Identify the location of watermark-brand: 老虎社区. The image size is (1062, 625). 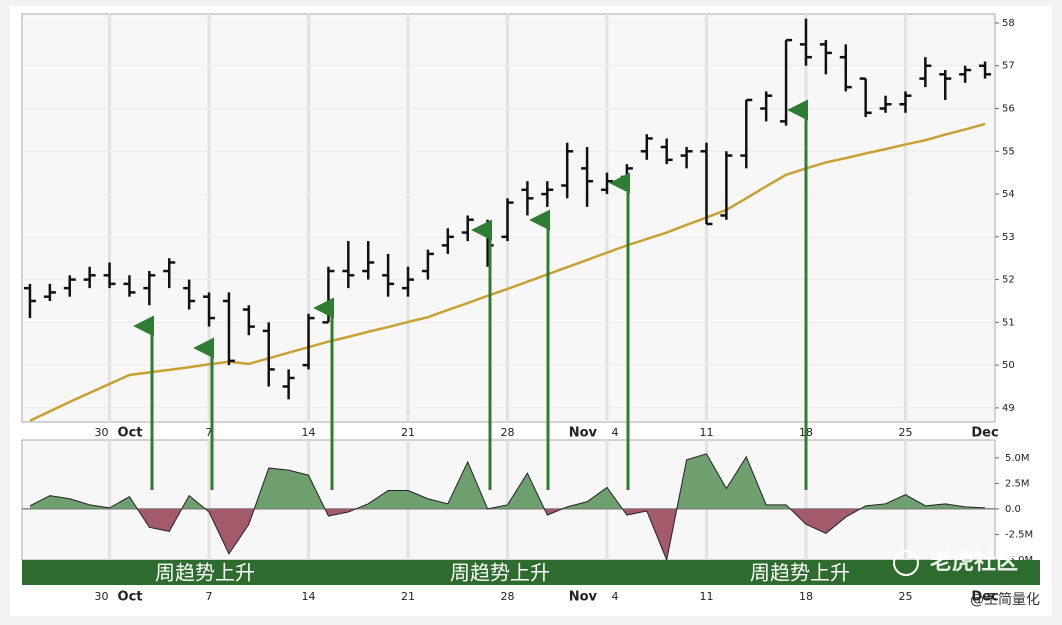
(973, 562).